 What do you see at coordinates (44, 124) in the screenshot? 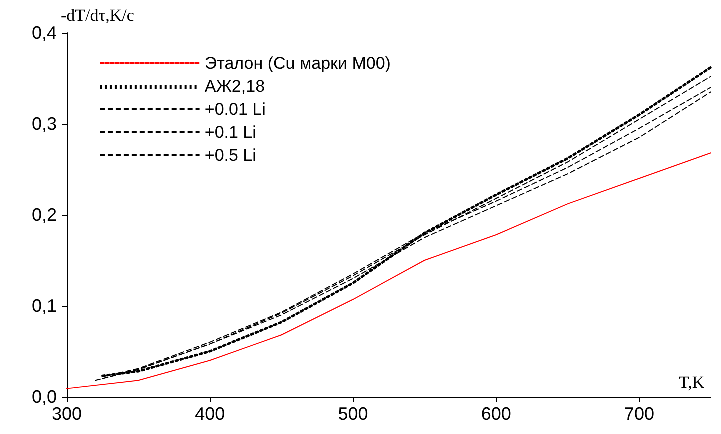
I see `y-tick-label: 0,3` at bounding box center [44, 124].